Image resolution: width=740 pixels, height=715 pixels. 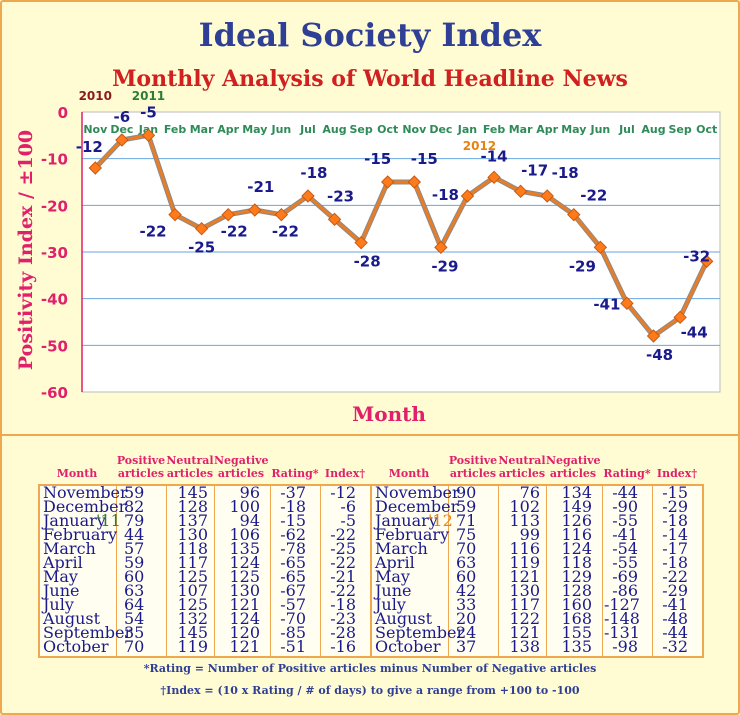 What do you see at coordinates (205, 632) in the screenshot?
I see `table-row: September 35 145 120 -85 -28` at bounding box center [205, 632].